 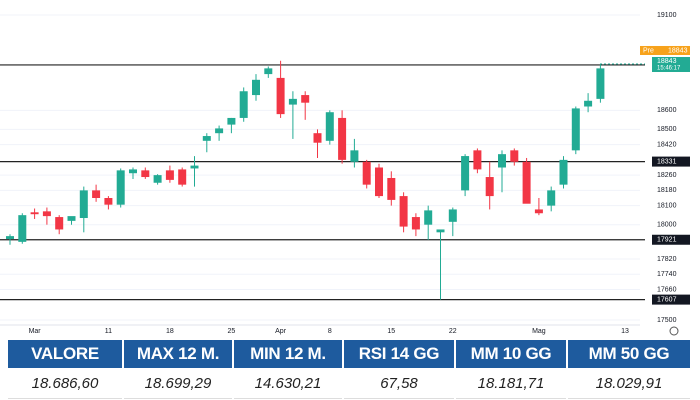 What do you see at coordinates (65, 354) in the screenshot?
I see `table-header: VALORE` at bounding box center [65, 354].